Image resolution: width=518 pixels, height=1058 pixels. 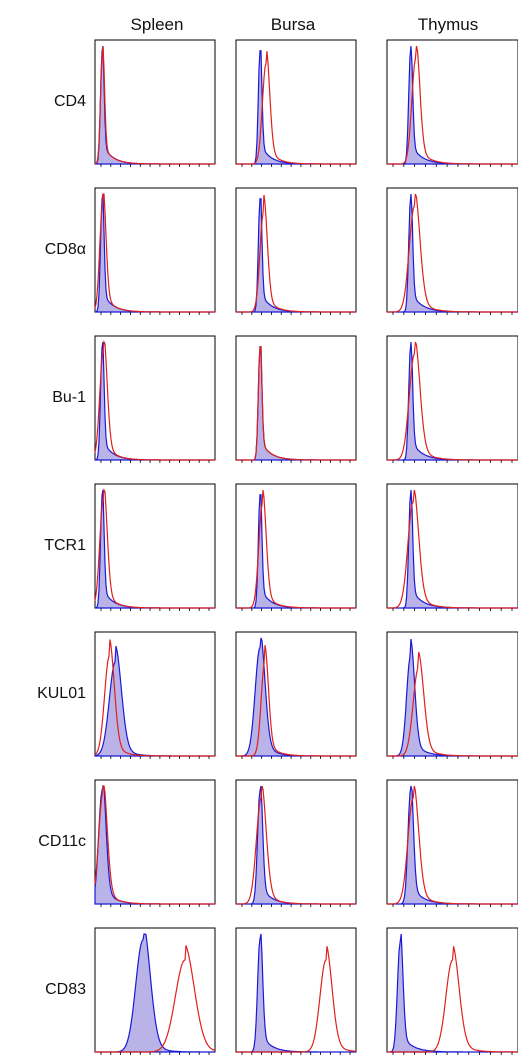 I want to click on panel-tcr1-spleen, so click(x=155, y=547).